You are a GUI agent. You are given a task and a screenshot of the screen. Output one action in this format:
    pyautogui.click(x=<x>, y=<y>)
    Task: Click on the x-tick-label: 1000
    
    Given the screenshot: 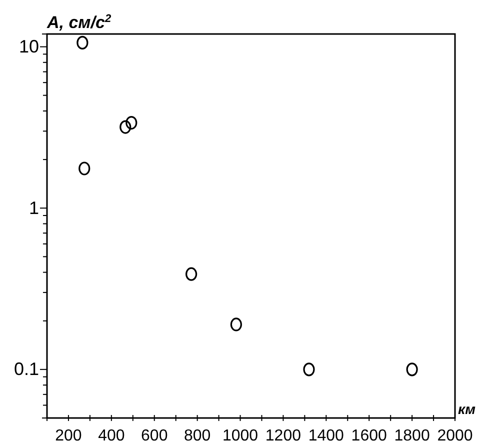 What is the action you would take?
    pyautogui.click(x=240, y=435)
    